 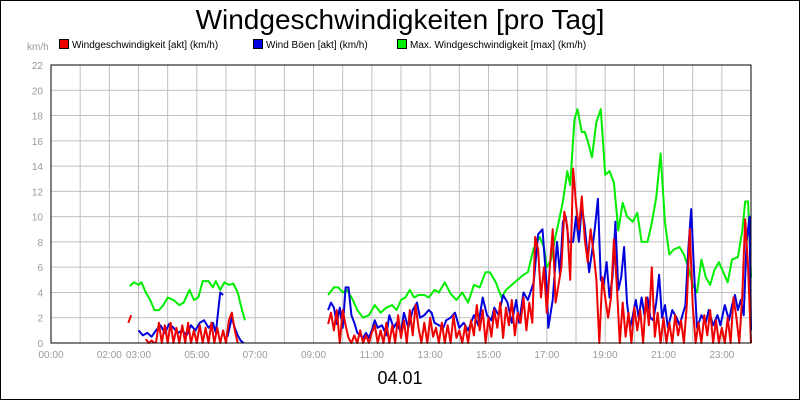 I want to click on x-tick-label: 03:00, so click(x=138, y=355).